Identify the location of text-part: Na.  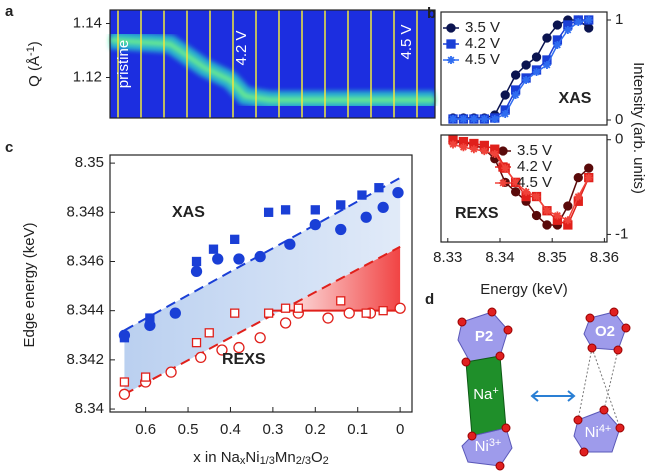
(483, 394).